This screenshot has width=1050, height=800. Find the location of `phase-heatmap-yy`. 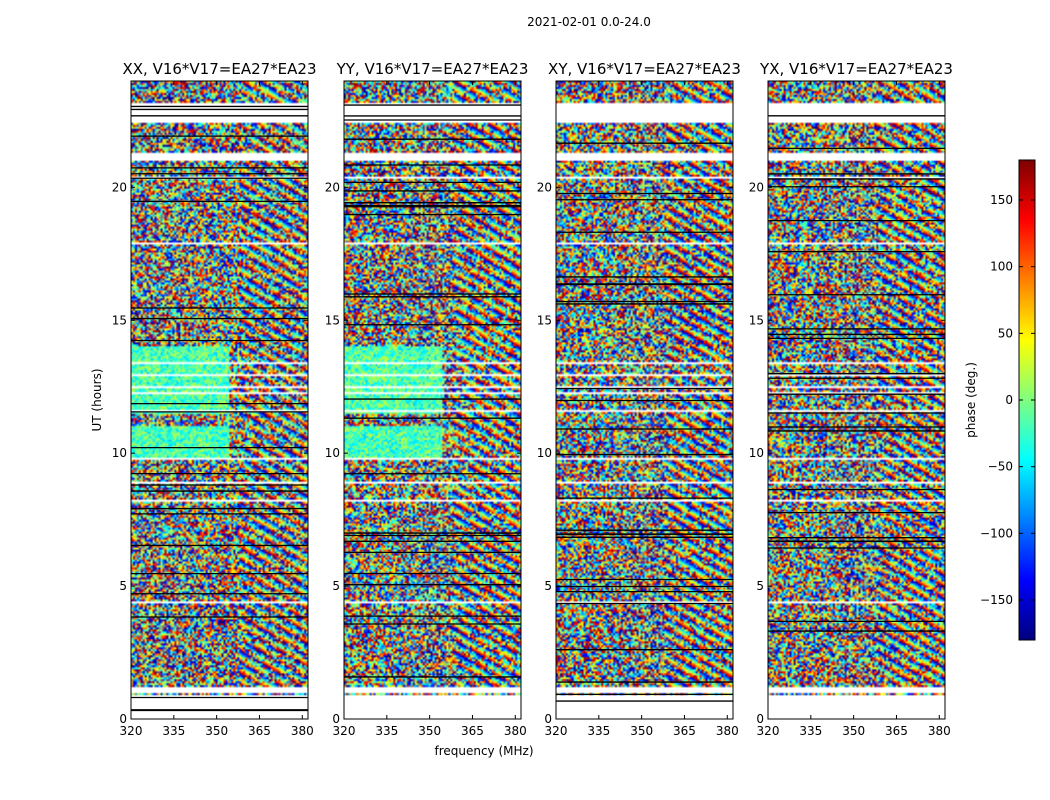

phase-heatmap-yy is located at coordinates (432, 400).